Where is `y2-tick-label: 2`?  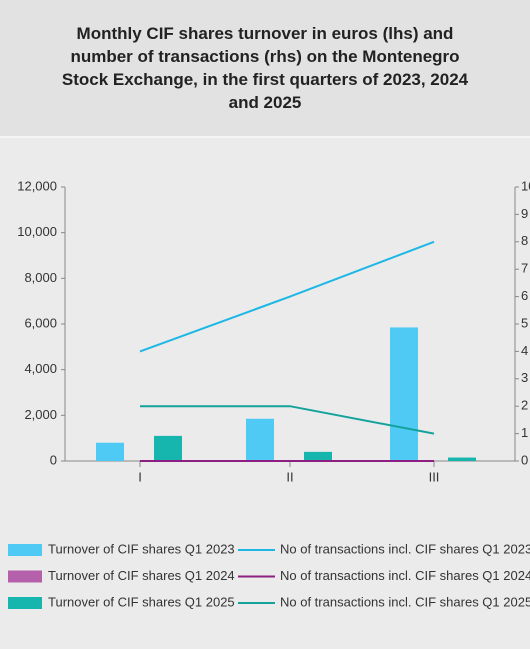 y2-tick-label: 2 is located at coordinates (524, 405).